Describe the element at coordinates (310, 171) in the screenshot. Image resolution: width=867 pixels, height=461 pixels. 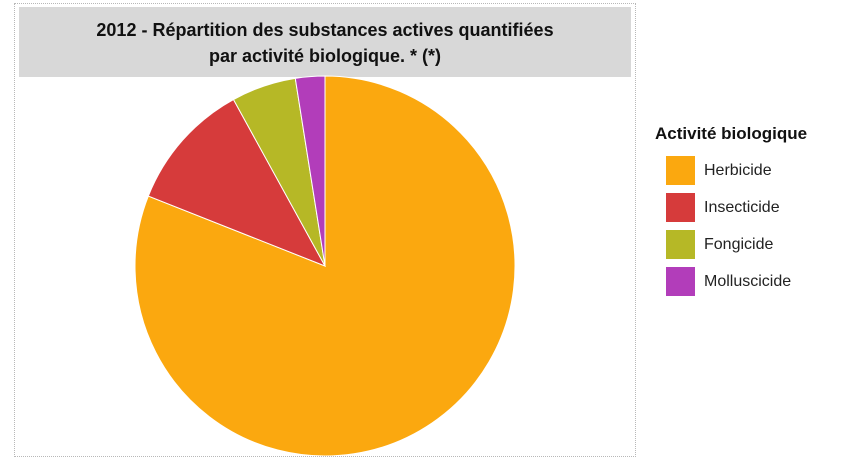
I see `pie-slice-molluscicide` at that location.